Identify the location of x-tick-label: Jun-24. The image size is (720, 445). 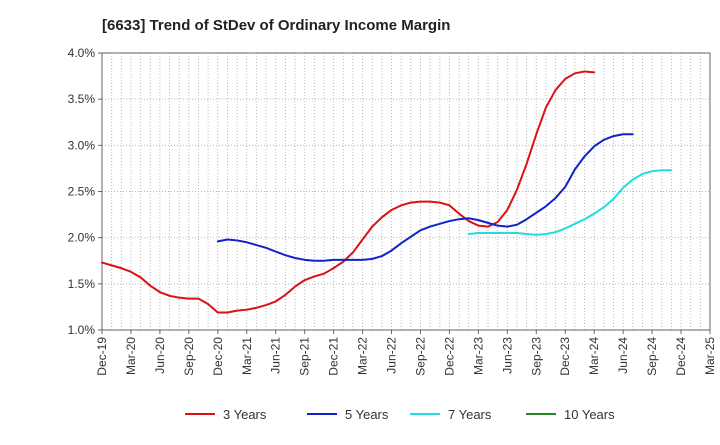
(623, 355).